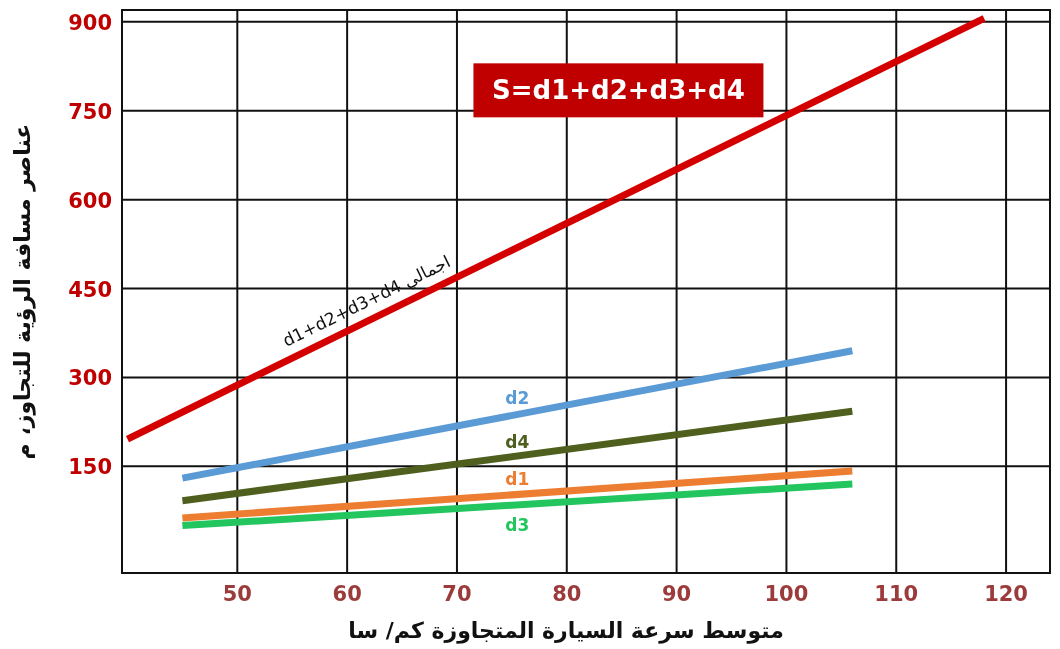 Image resolution: width=1060 pixels, height=649 pixels. Describe the element at coordinates (567, 594) in the screenshot. I see `x-tick-label: 80` at that location.